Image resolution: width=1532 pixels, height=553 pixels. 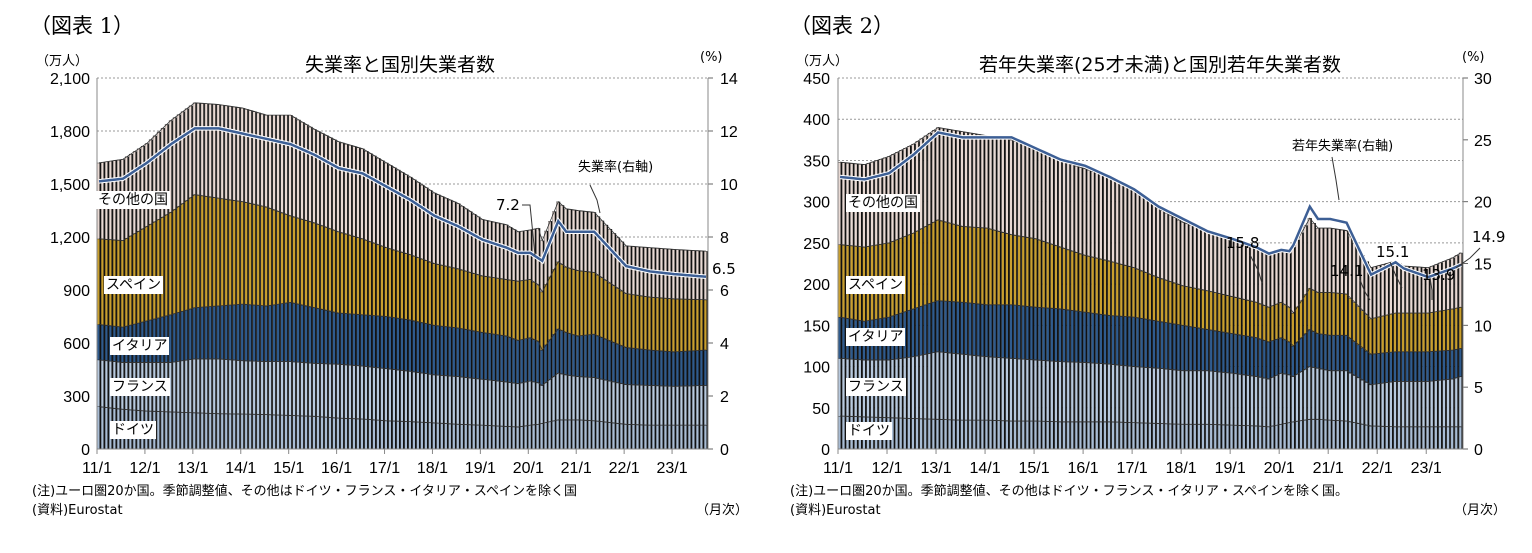 I want to click on annotation-14-1: 14.1, so click(x=1347, y=271).